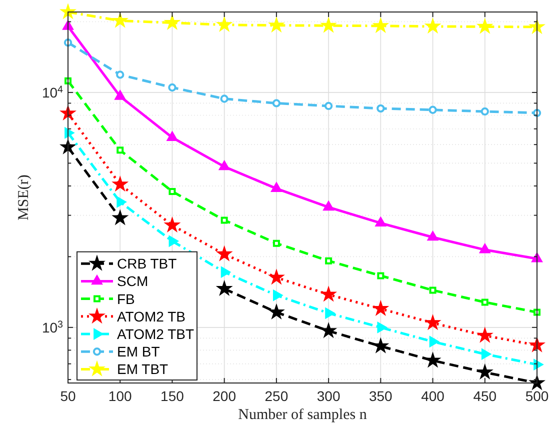 This screenshot has height=428, width=557. I want to click on x-tick-label: 250, so click(276, 396).